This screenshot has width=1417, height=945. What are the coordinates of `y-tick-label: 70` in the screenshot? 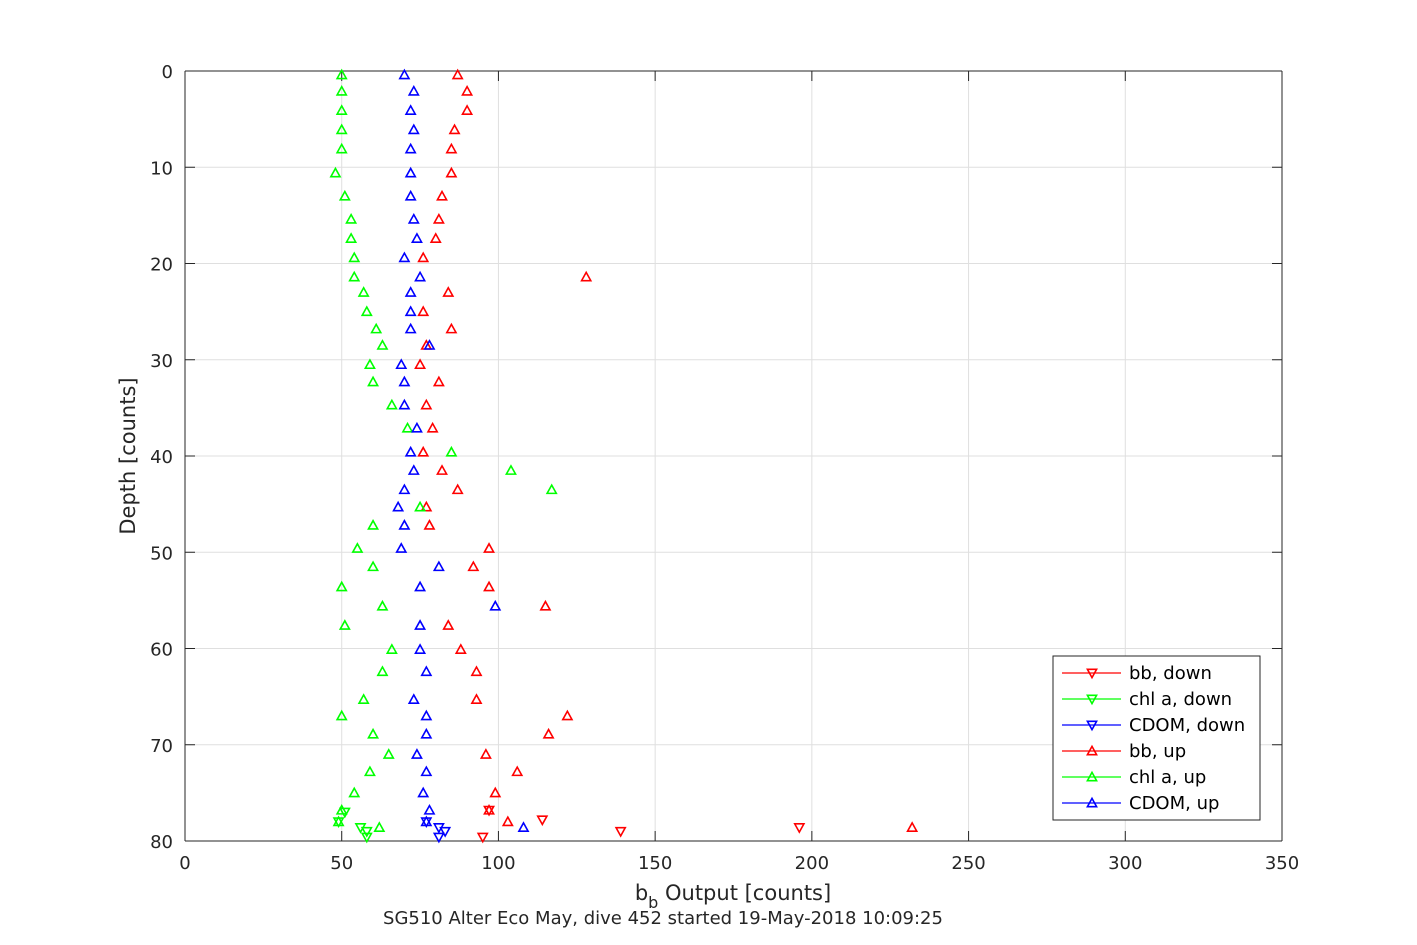 It's located at (161, 746).